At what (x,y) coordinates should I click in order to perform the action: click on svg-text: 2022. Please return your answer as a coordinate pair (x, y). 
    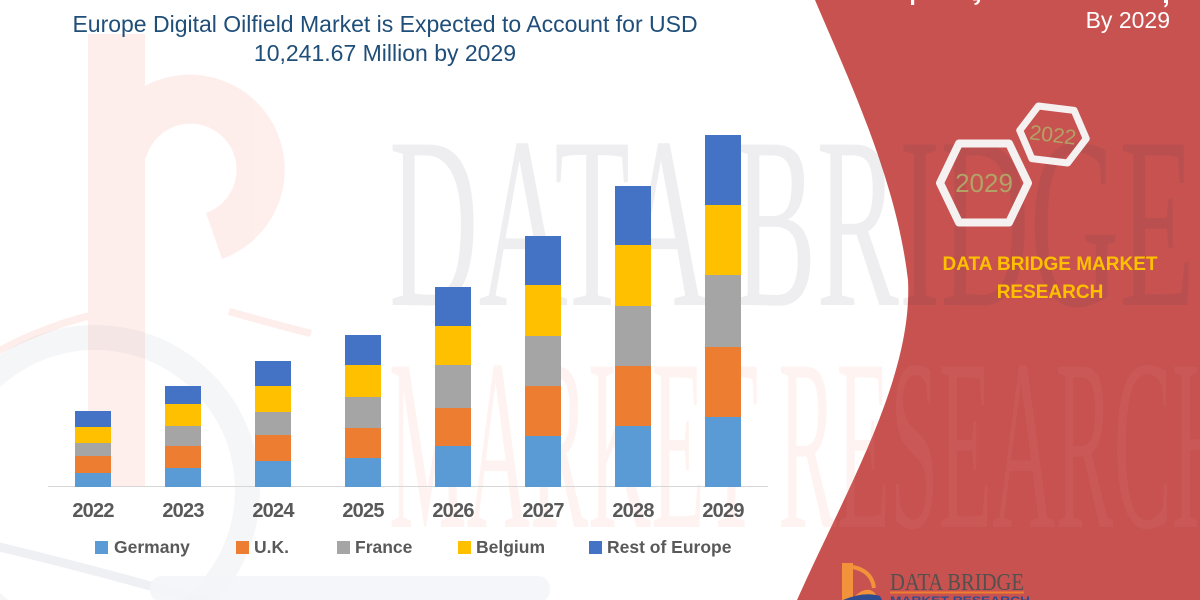
    Looking at the image, I should click on (1052, 135).